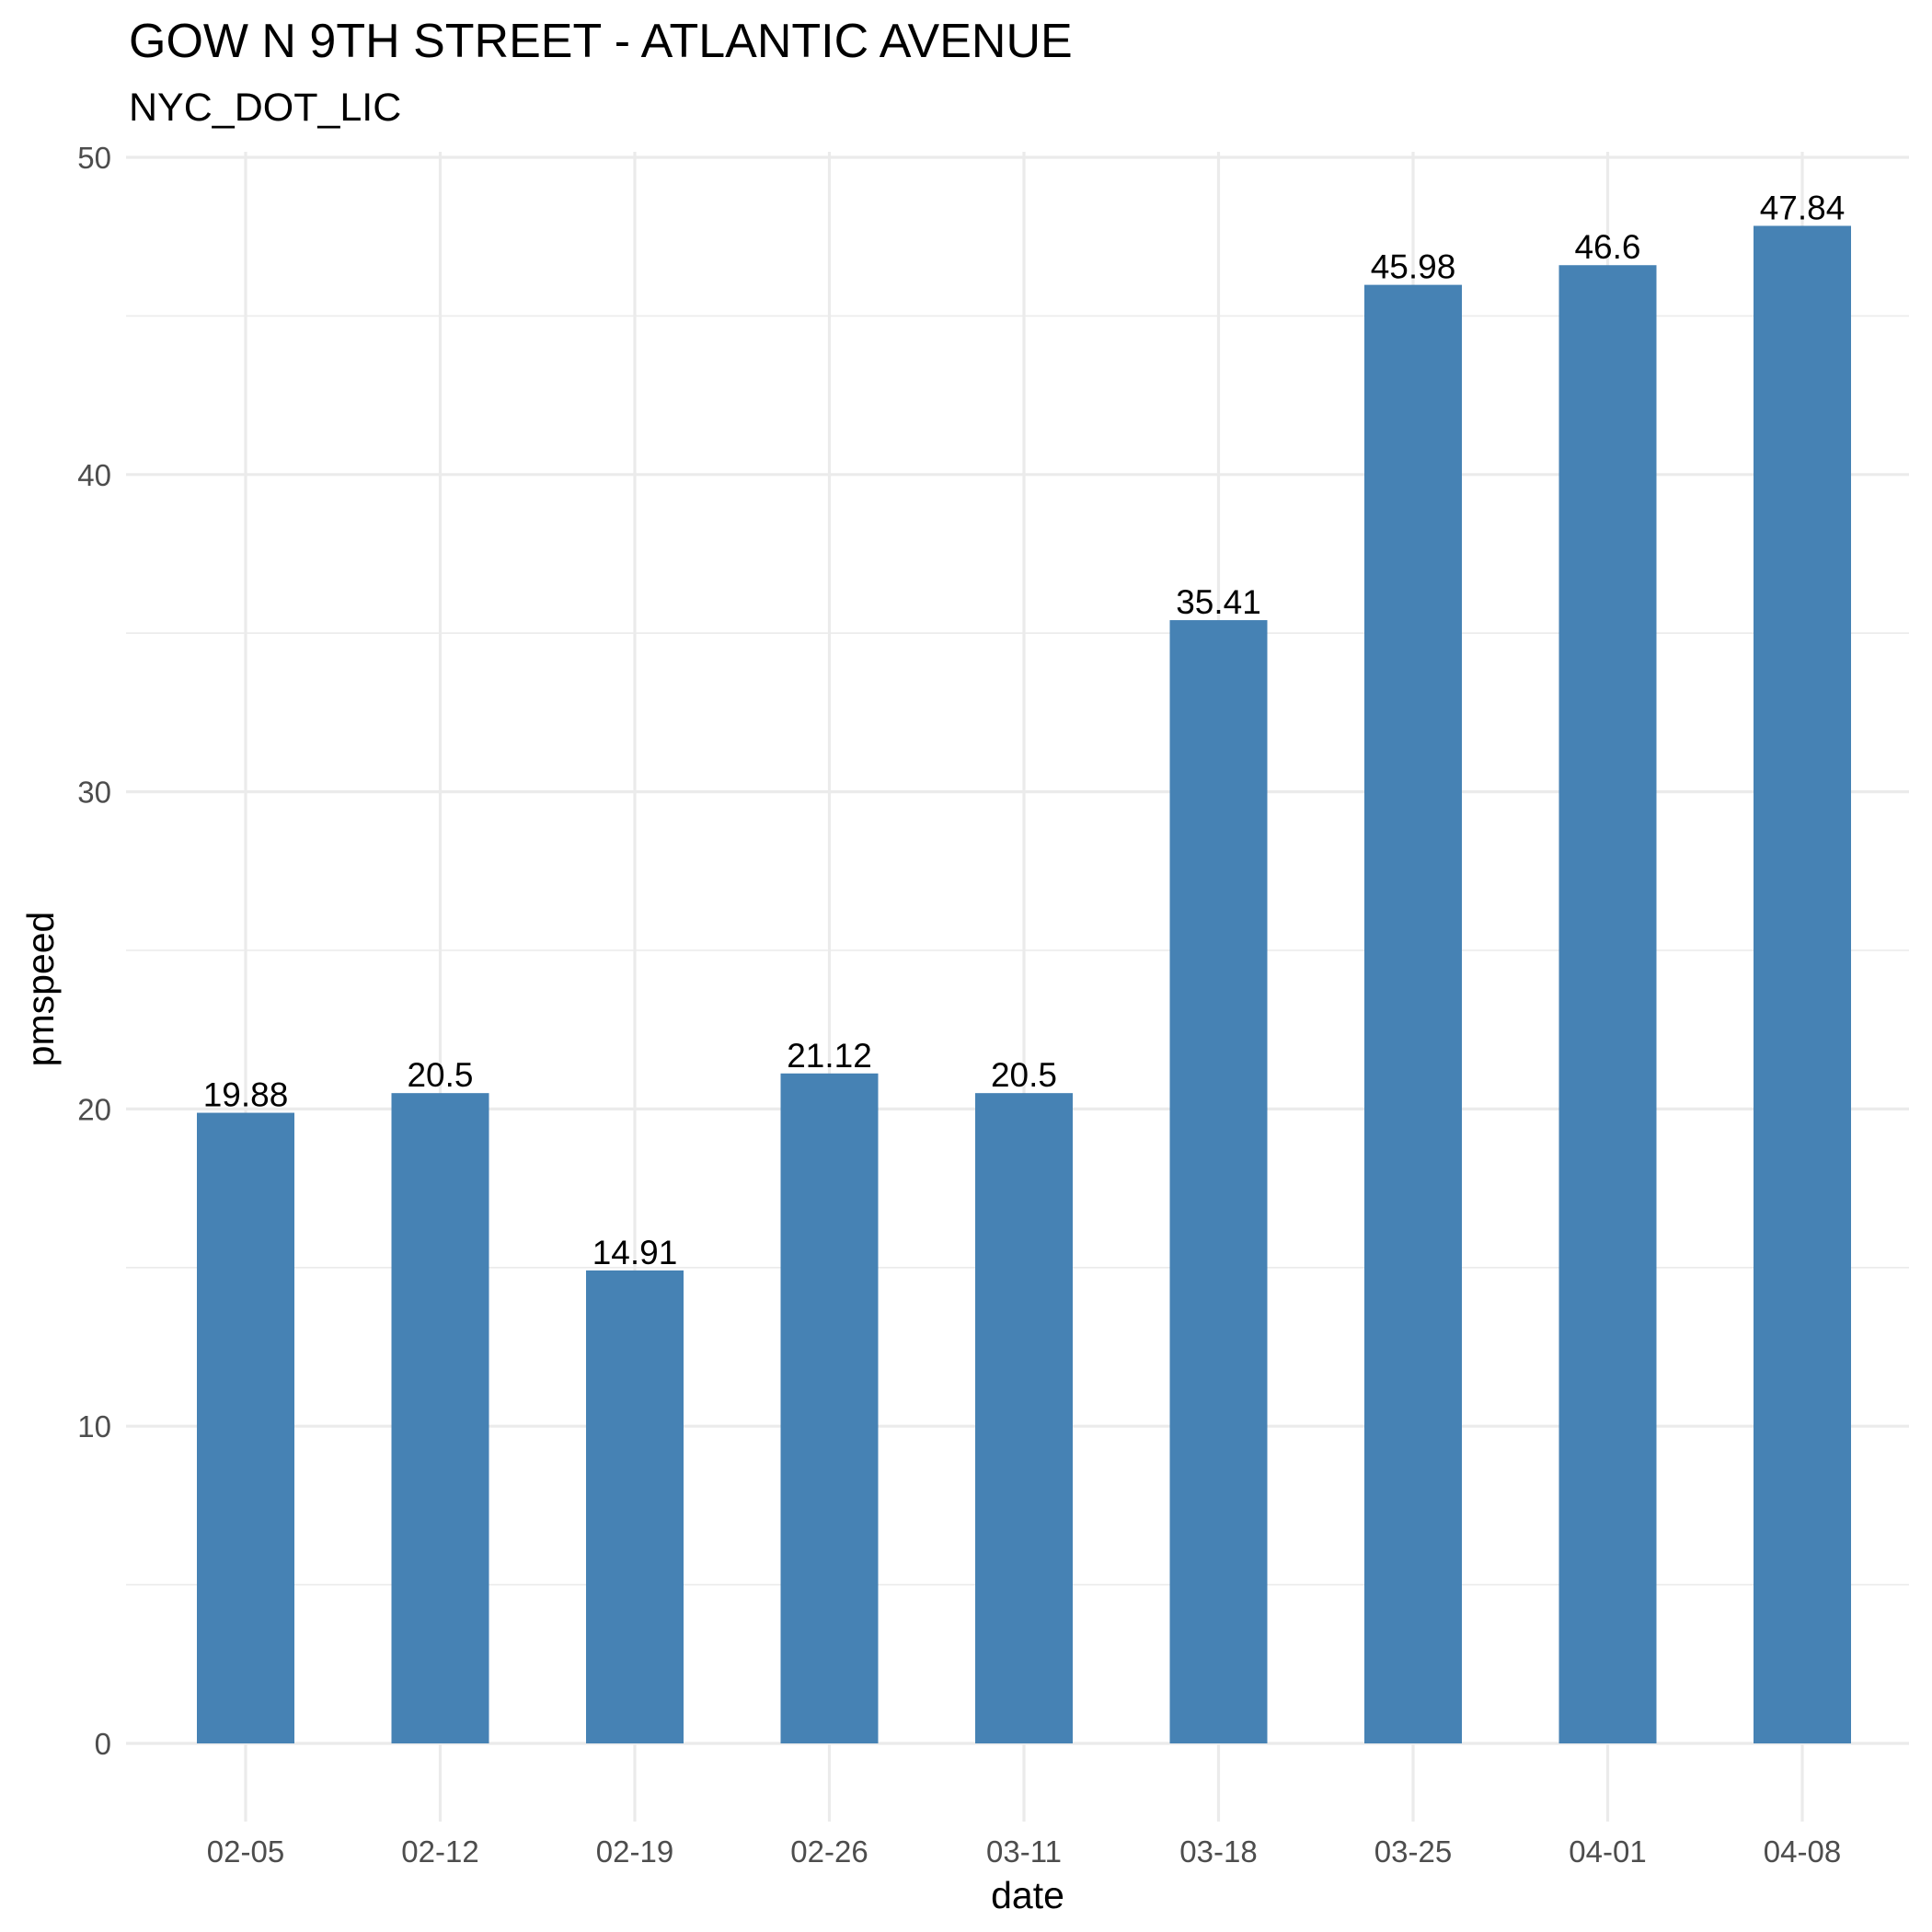  Describe the element at coordinates (94, 1426) in the screenshot. I see `y-tick-label: 10` at that location.